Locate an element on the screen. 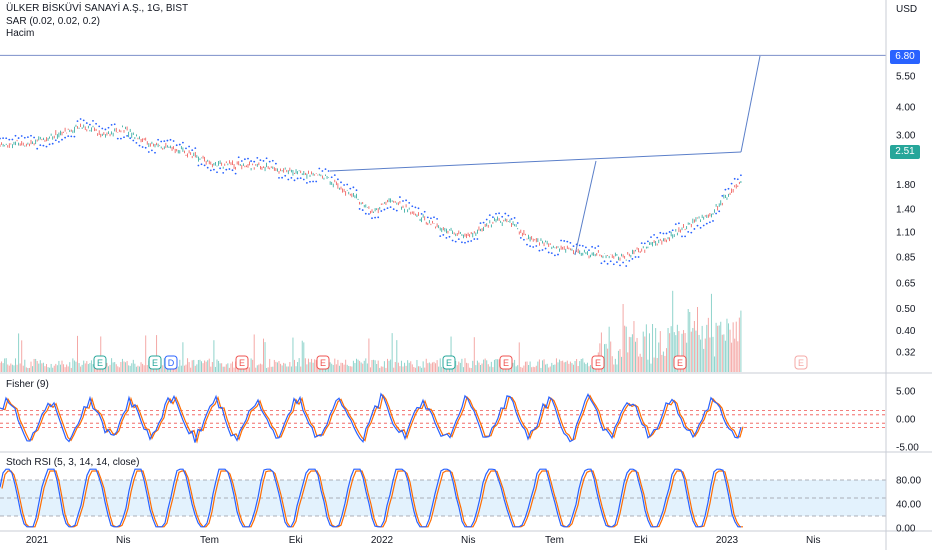 This screenshot has width=932, height=550. sar-indicator-label: SAR (0.02, 0.02, 0.2) is located at coordinates (53, 21).